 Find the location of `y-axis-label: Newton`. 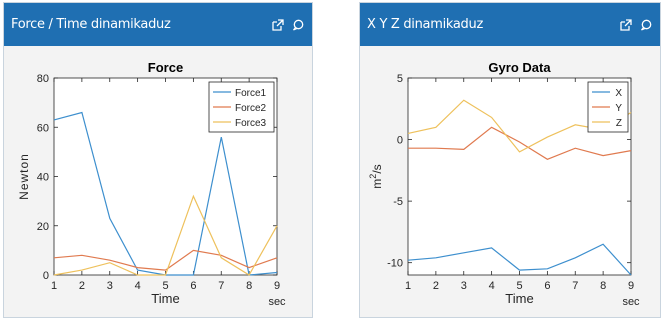

y-axis-label: Newton is located at coordinates (24, 176).